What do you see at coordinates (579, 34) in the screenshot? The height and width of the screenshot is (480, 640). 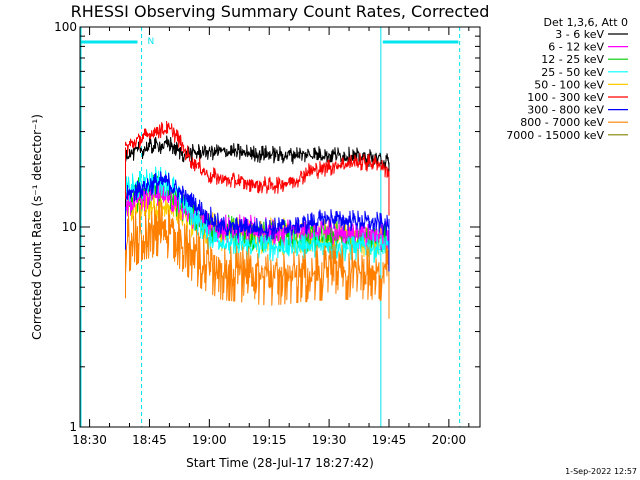 I see `legend-label: 3 - 6 keV` at bounding box center [579, 34].